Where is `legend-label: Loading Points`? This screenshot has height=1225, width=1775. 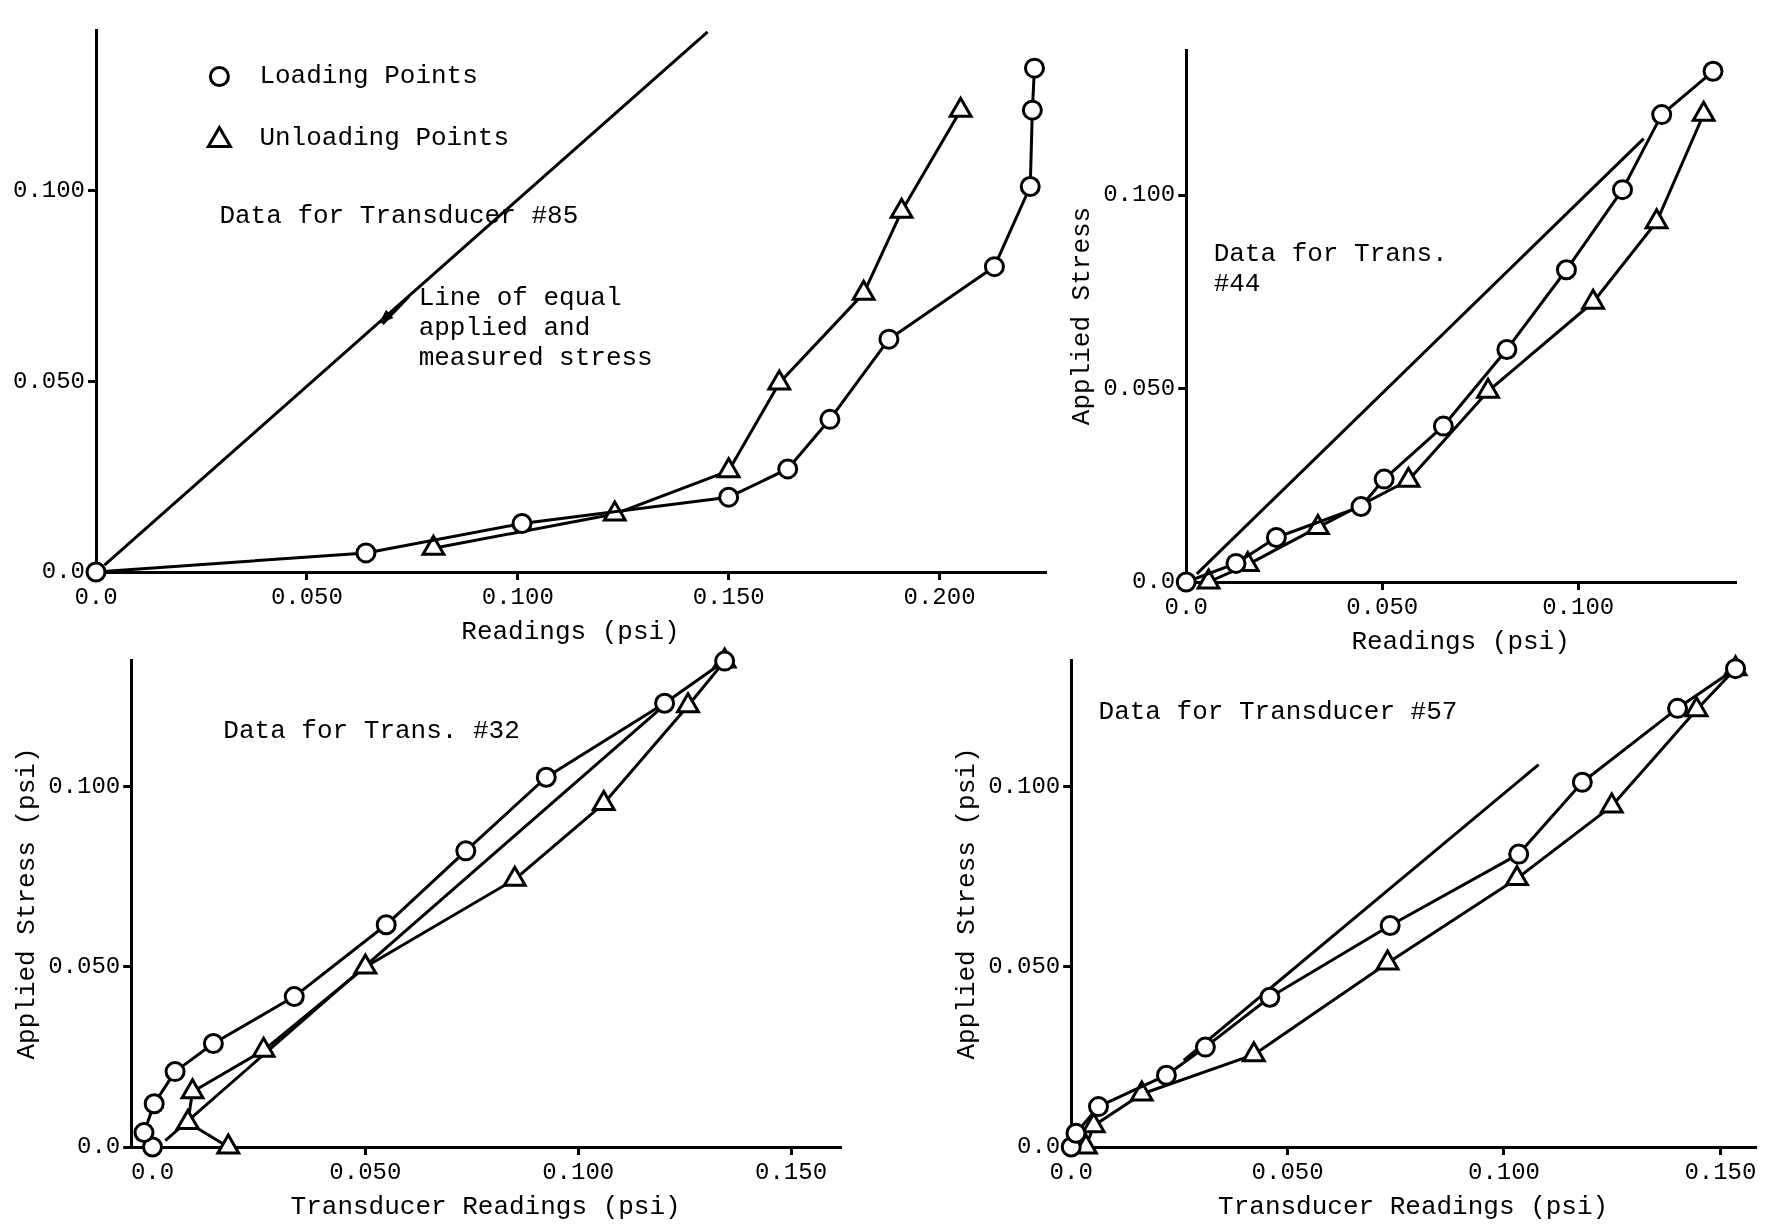
legend-label: Loading Points is located at coordinates (368, 76).